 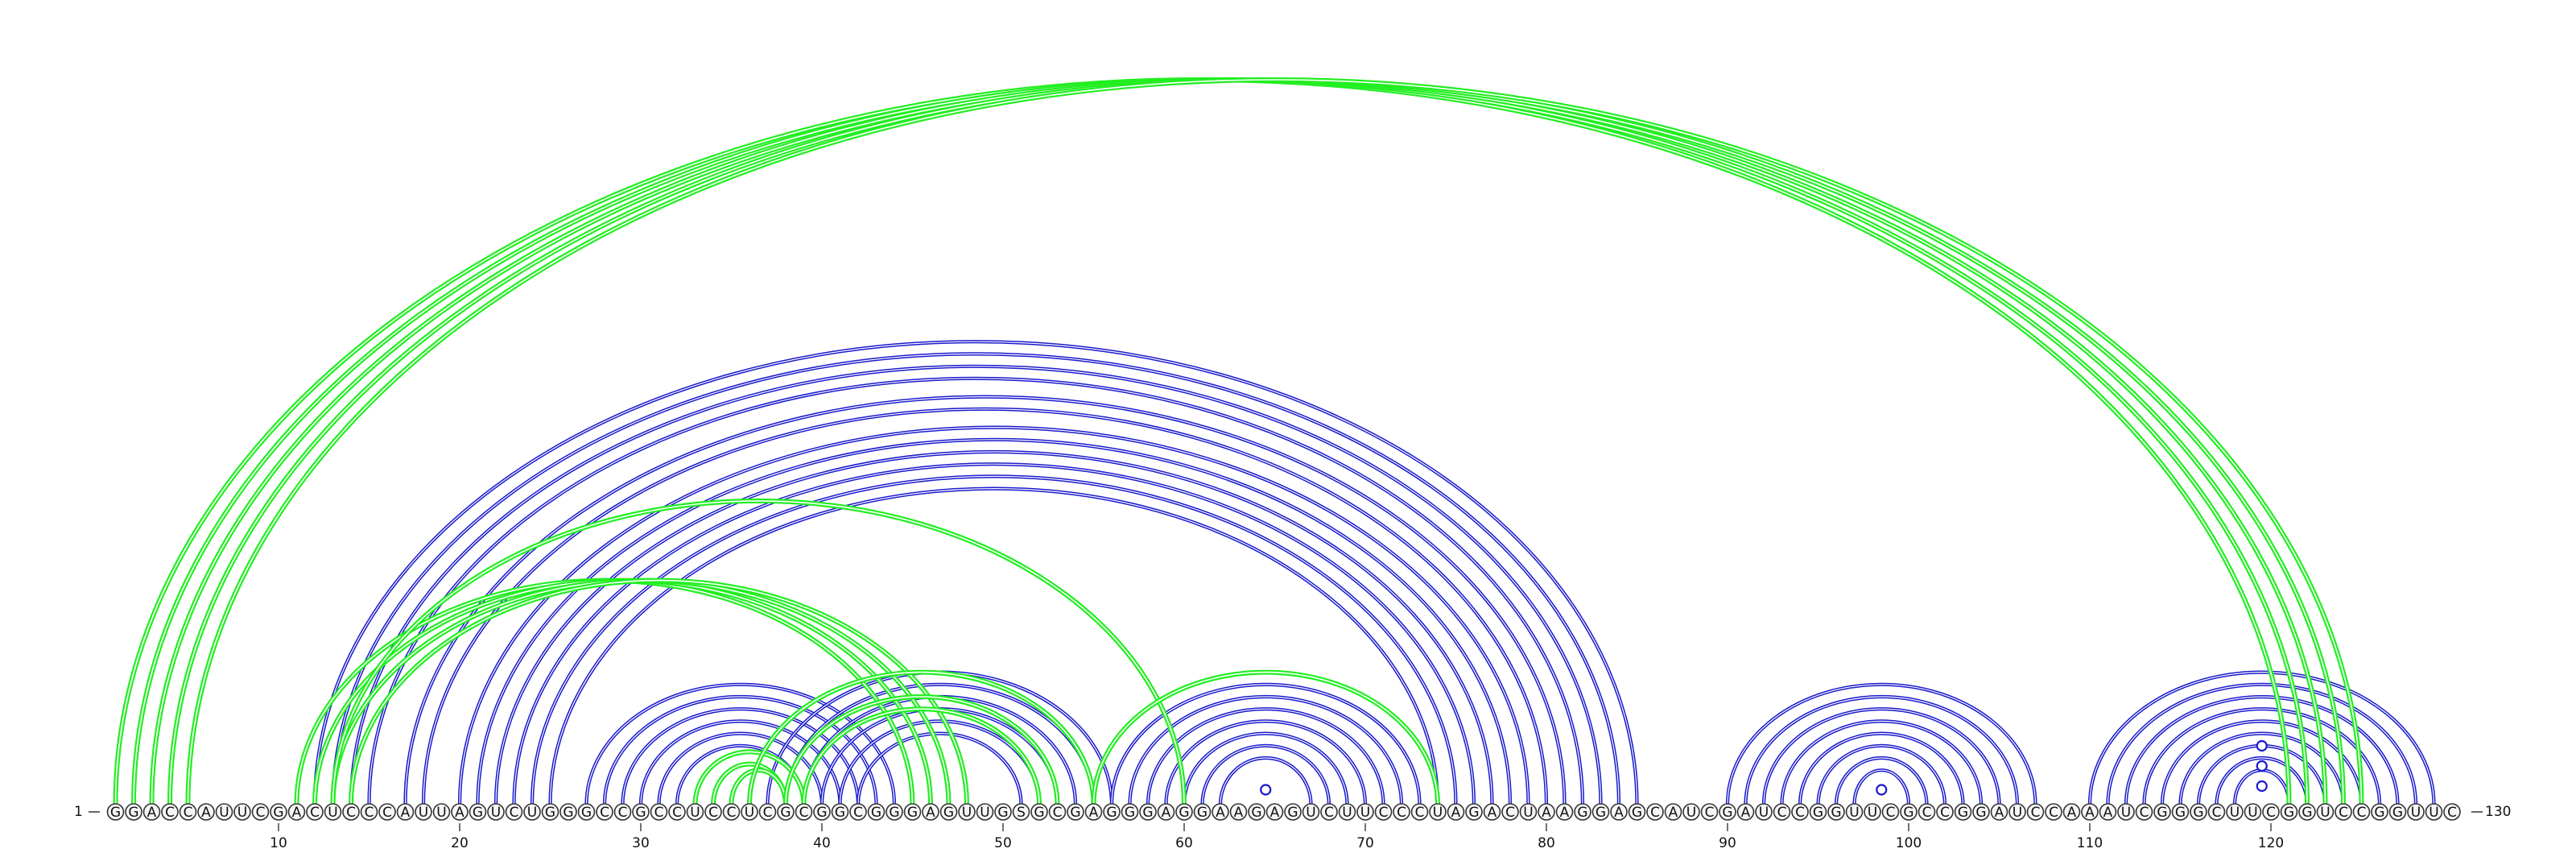 I want to click on sequence-backbone: 1 130, so click(x=1292, y=812).